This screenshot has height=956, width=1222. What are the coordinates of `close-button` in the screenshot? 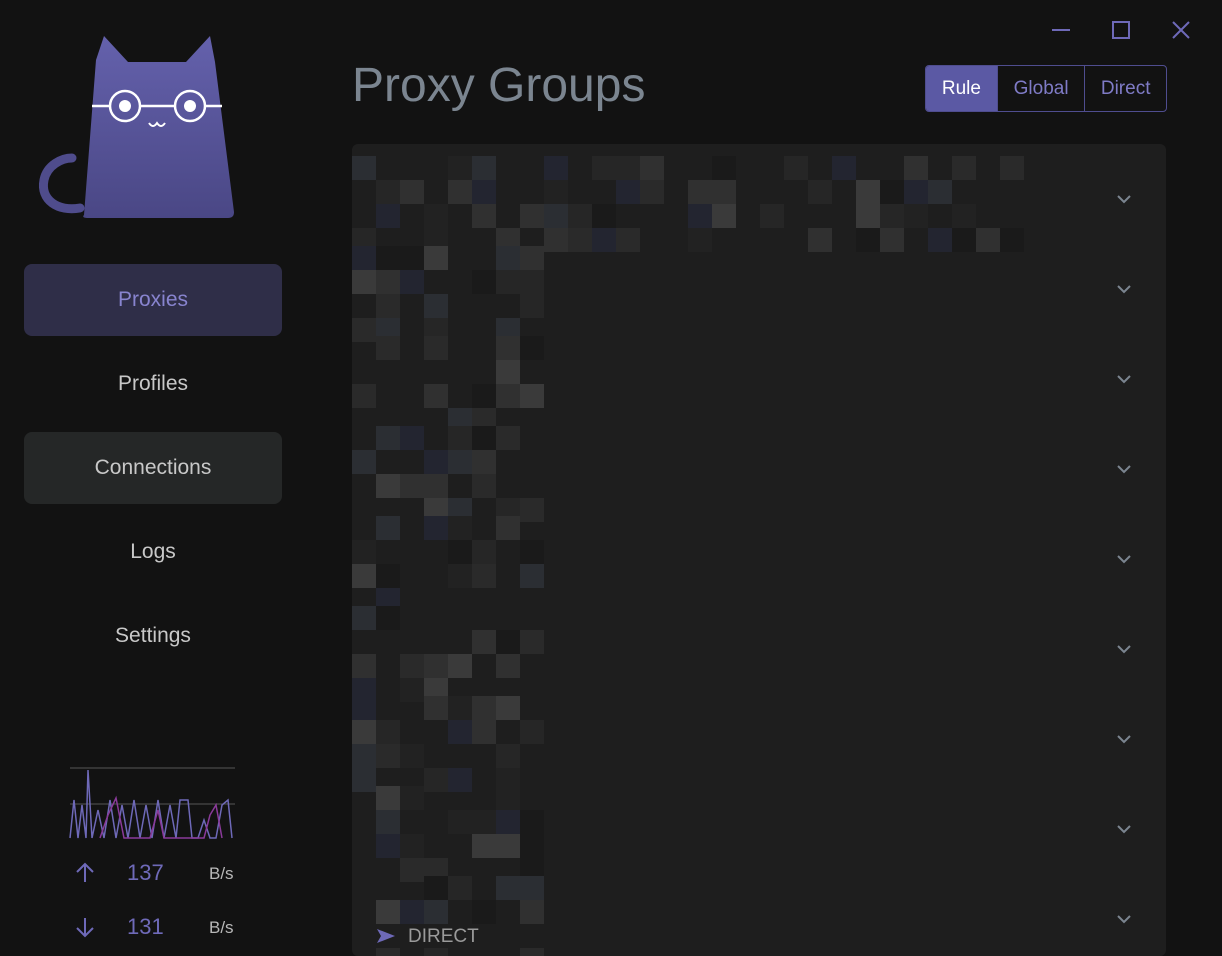 It's located at (1181, 30).